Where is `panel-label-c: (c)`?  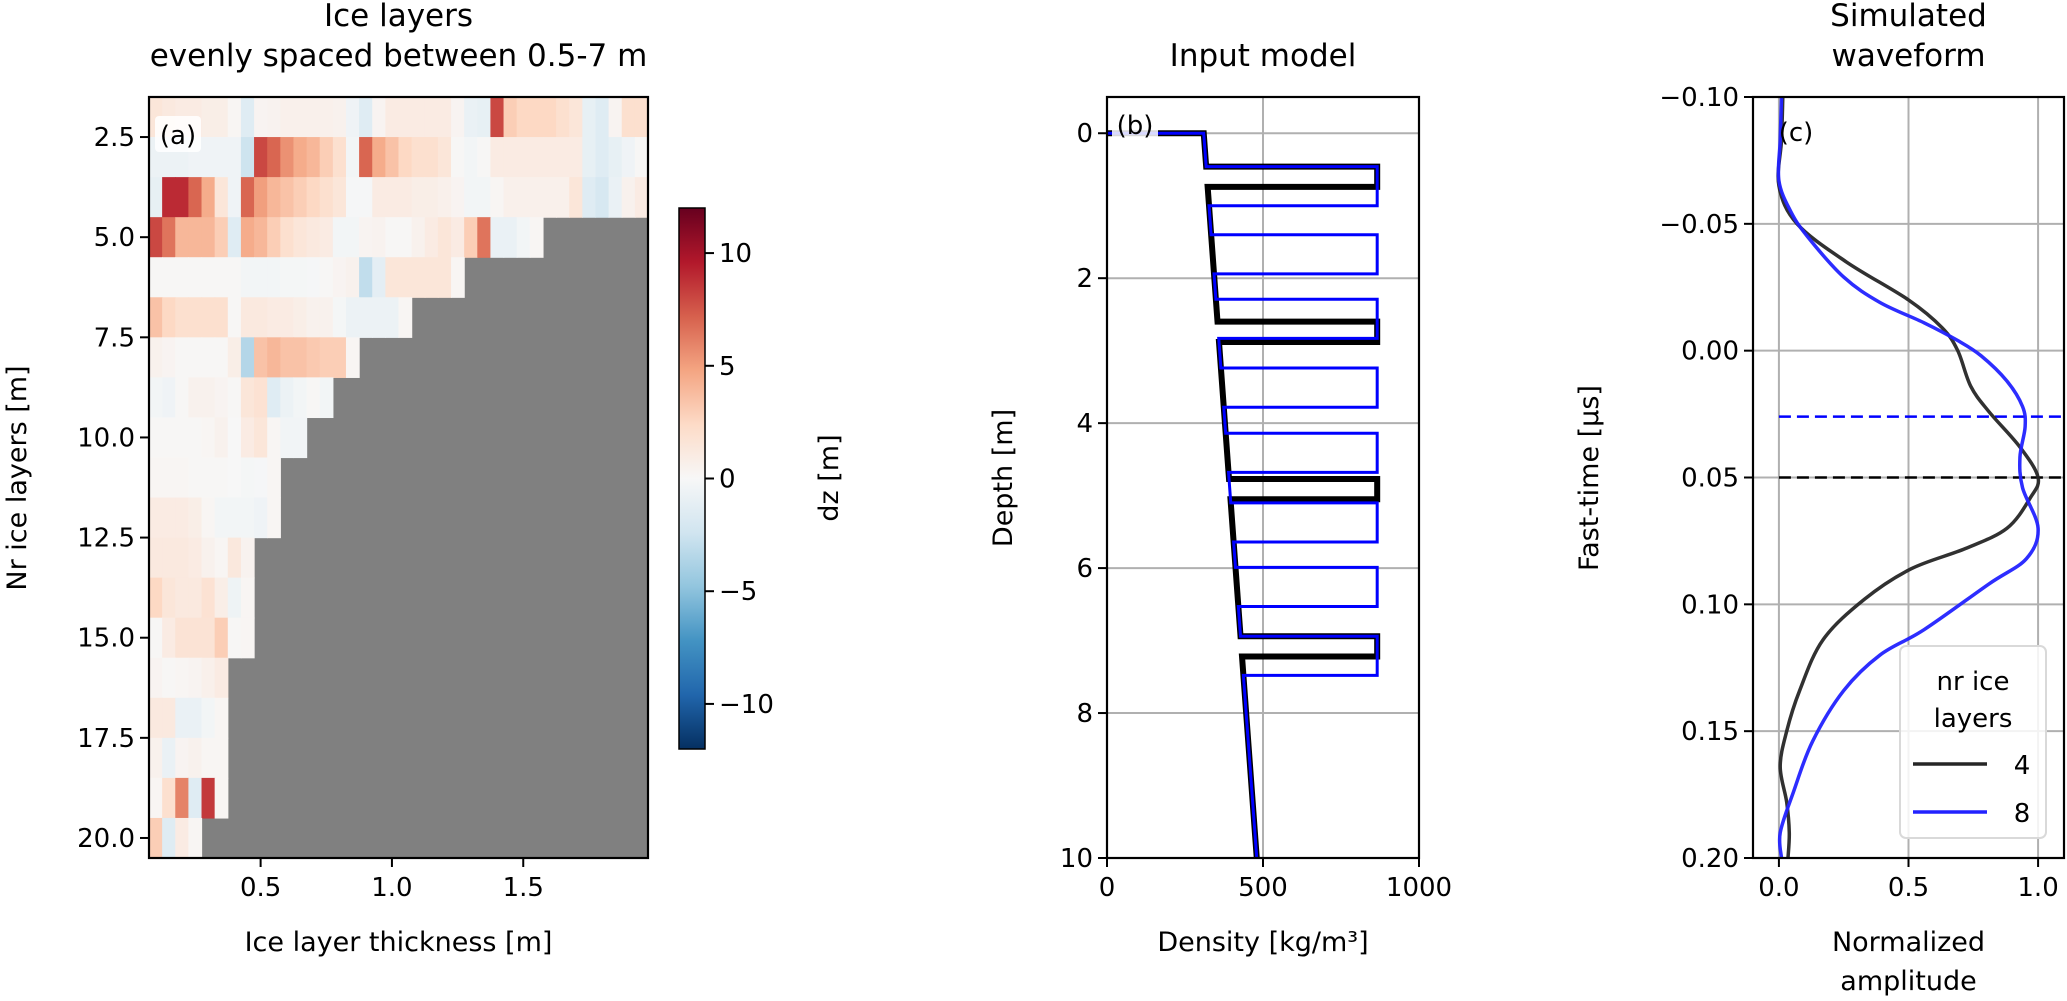
panel-label-c: (c) is located at coordinates (1796, 133).